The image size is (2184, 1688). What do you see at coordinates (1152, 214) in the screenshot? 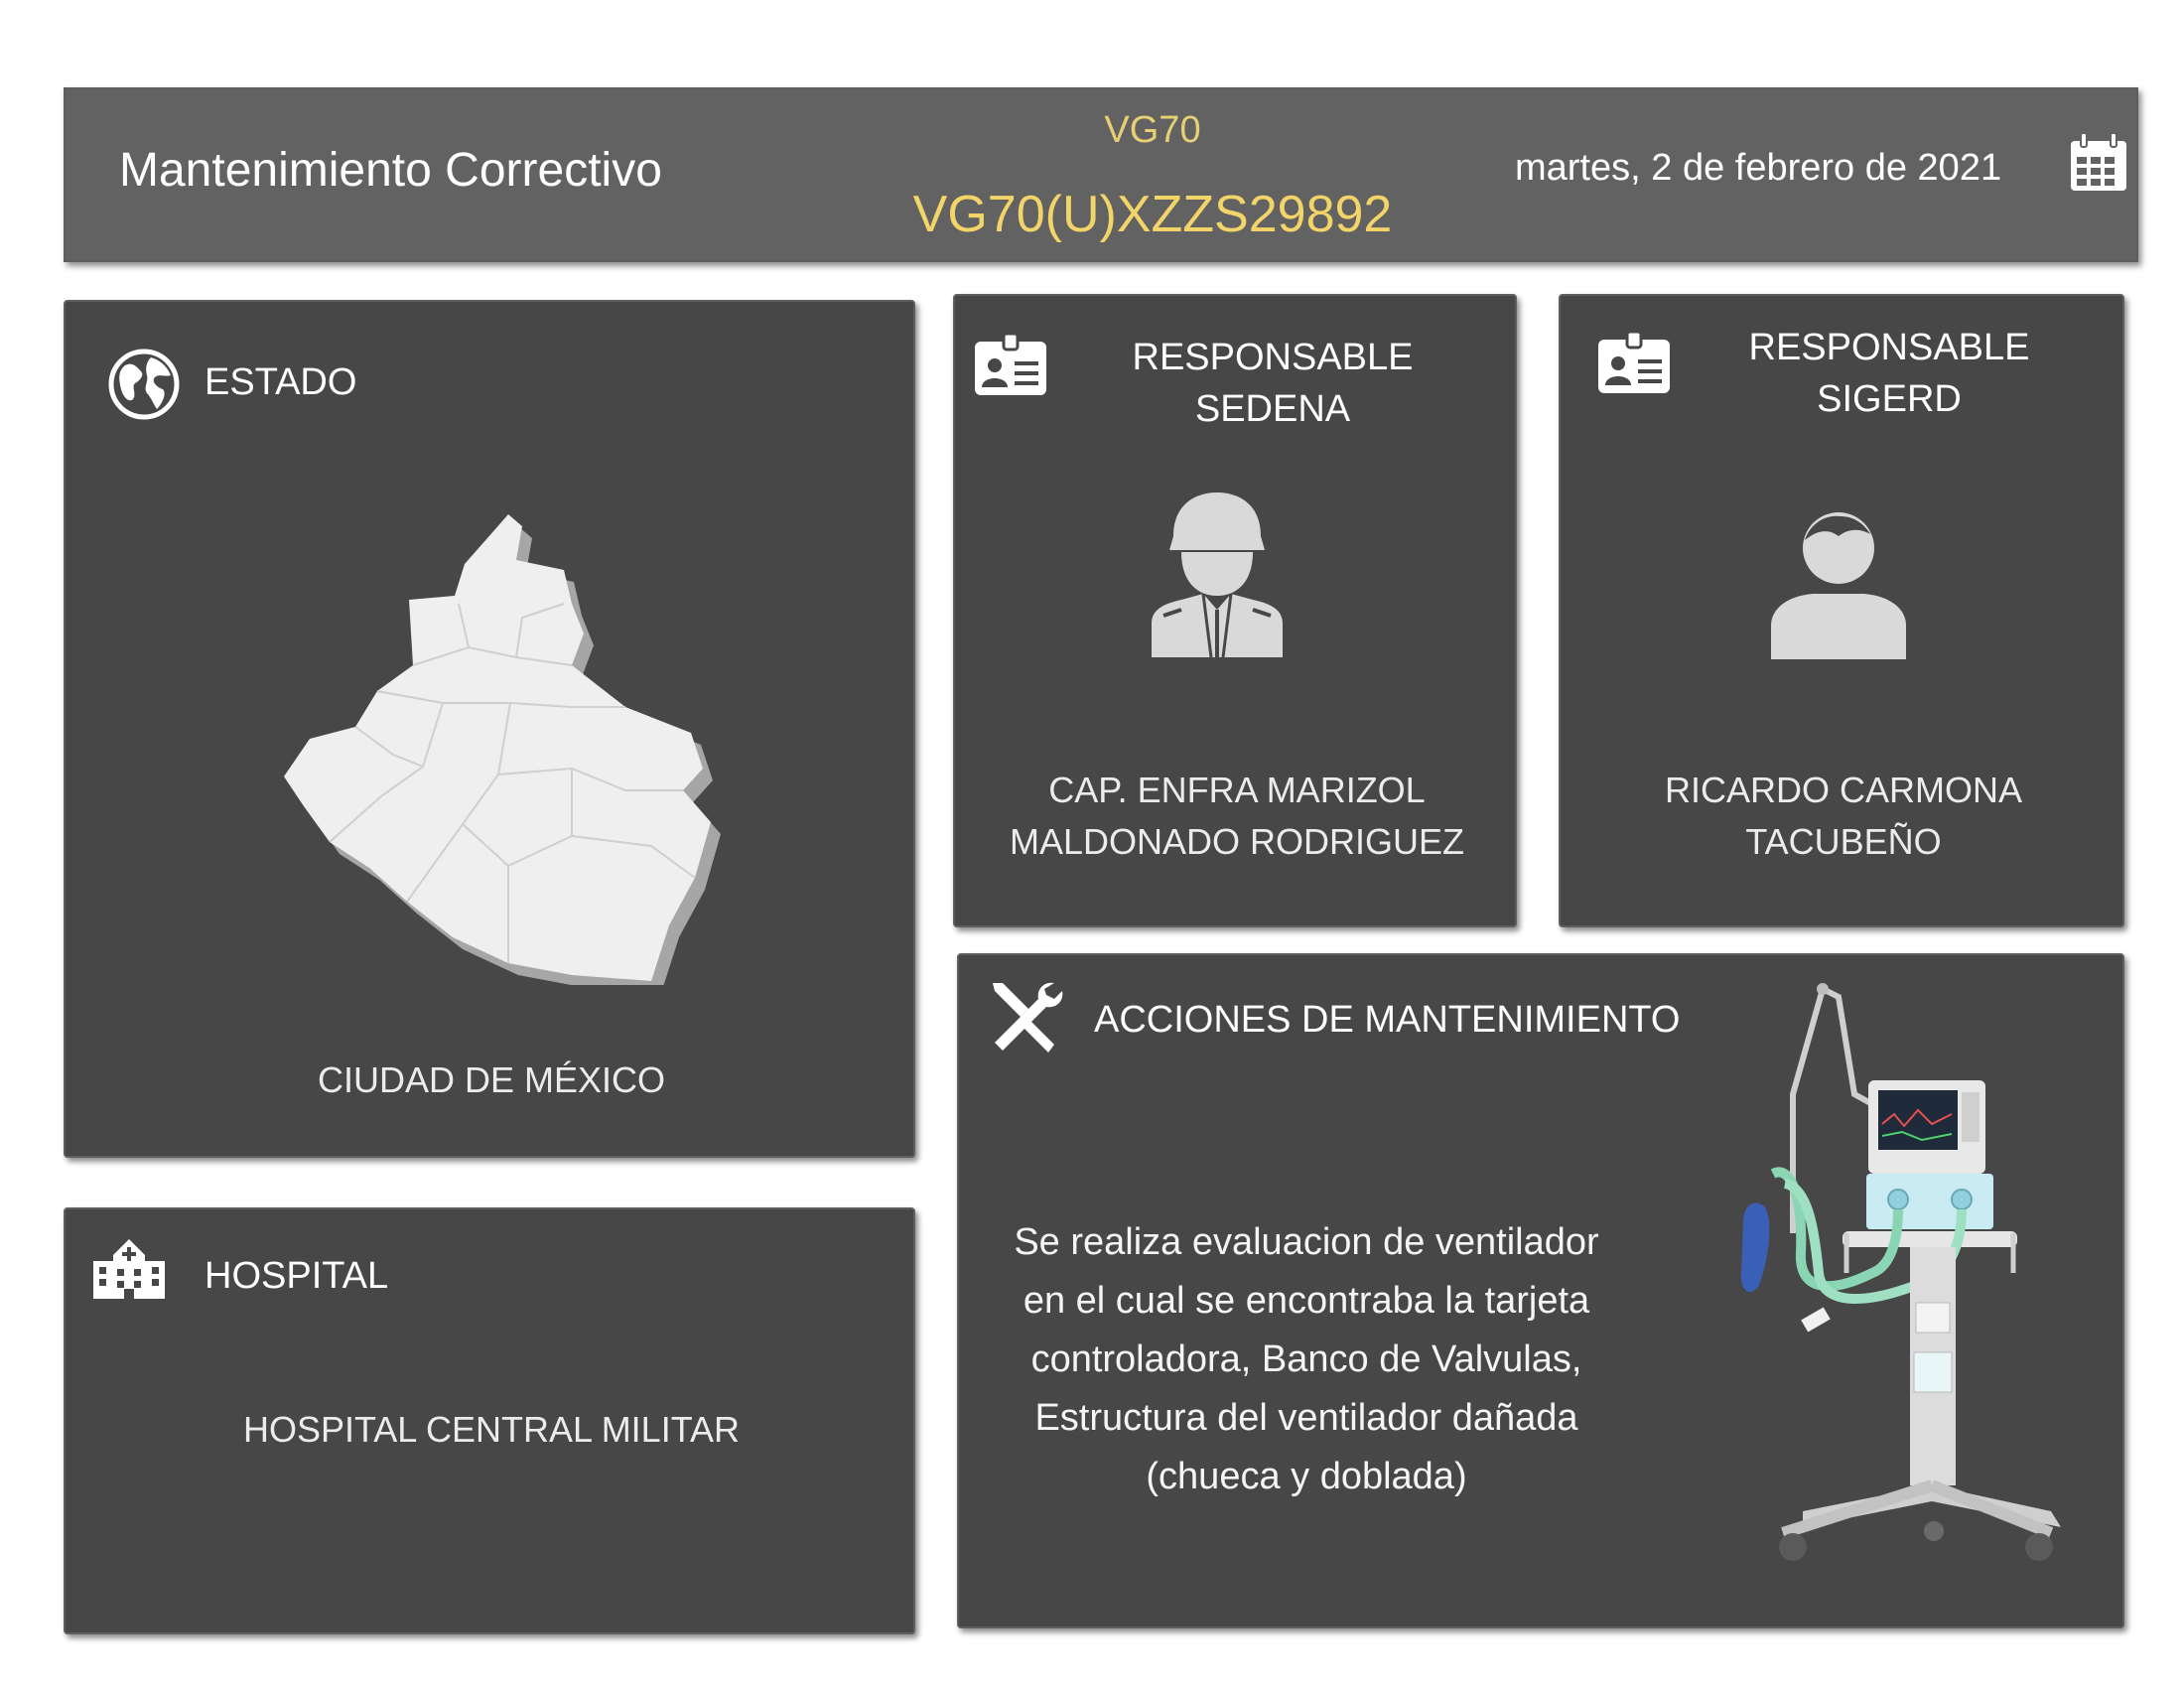
I see `serial-number: VG70(U)XZZS29892` at bounding box center [1152, 214].